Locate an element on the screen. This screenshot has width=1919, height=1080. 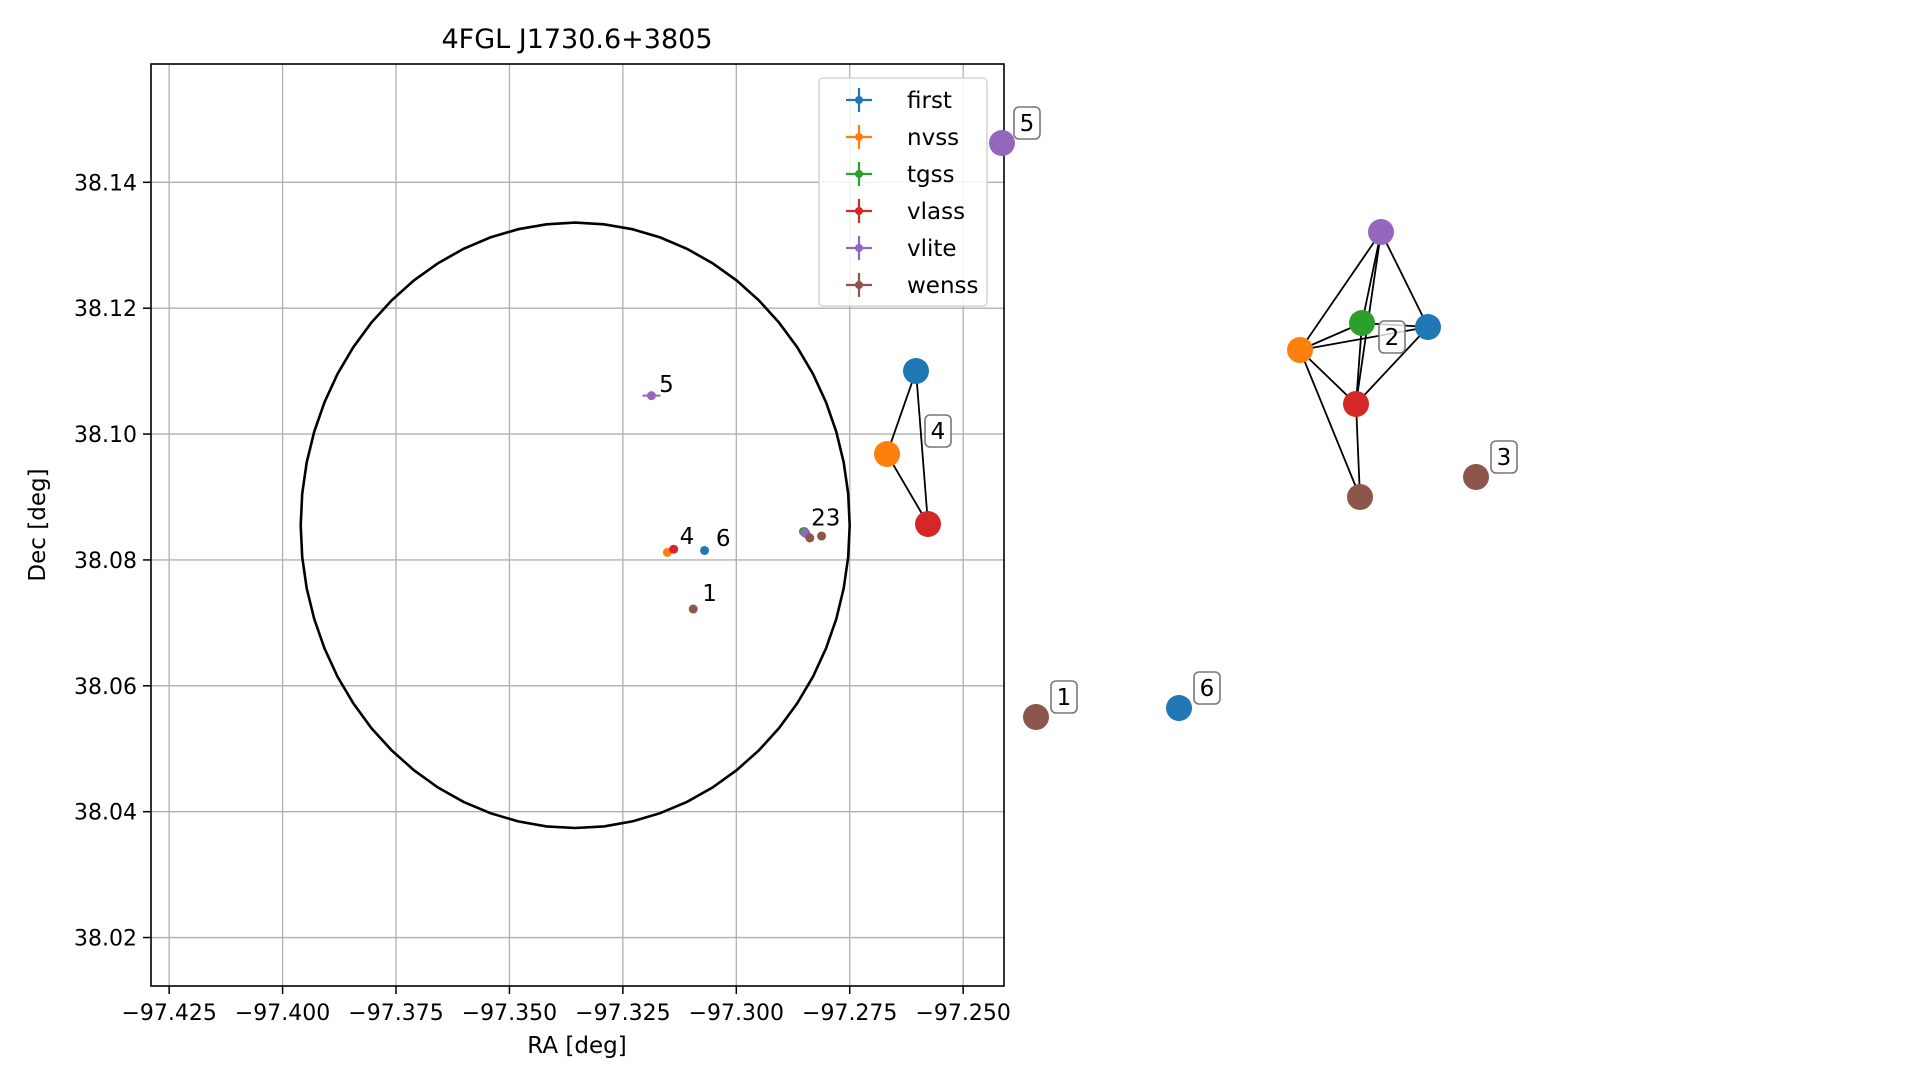
tgss-node is located at coordinates (1362, 323).